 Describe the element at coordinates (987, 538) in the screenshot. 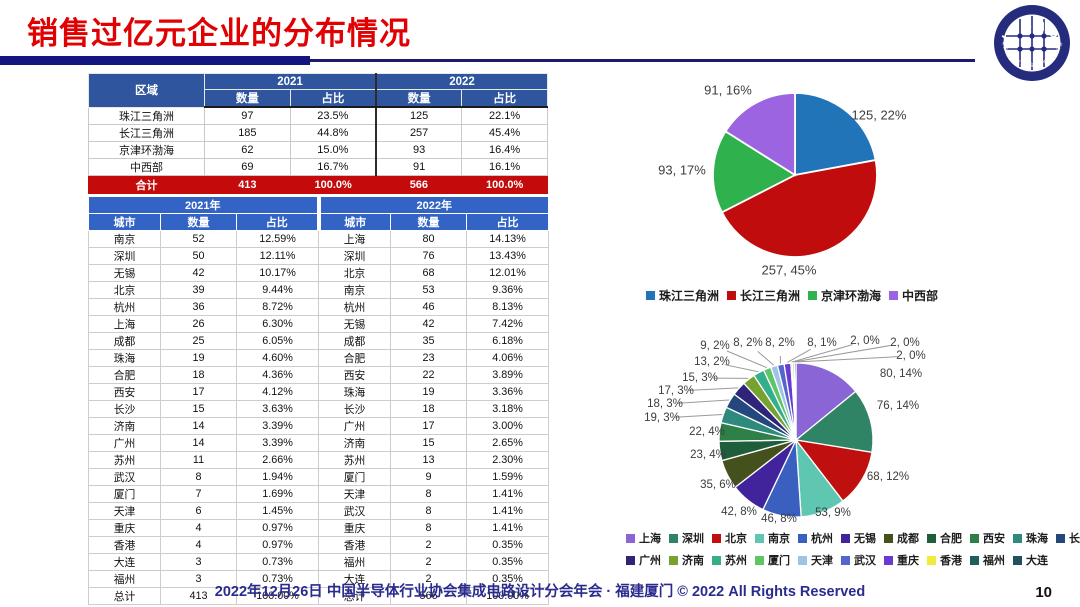

I see `legend-item: 西安` at that location.